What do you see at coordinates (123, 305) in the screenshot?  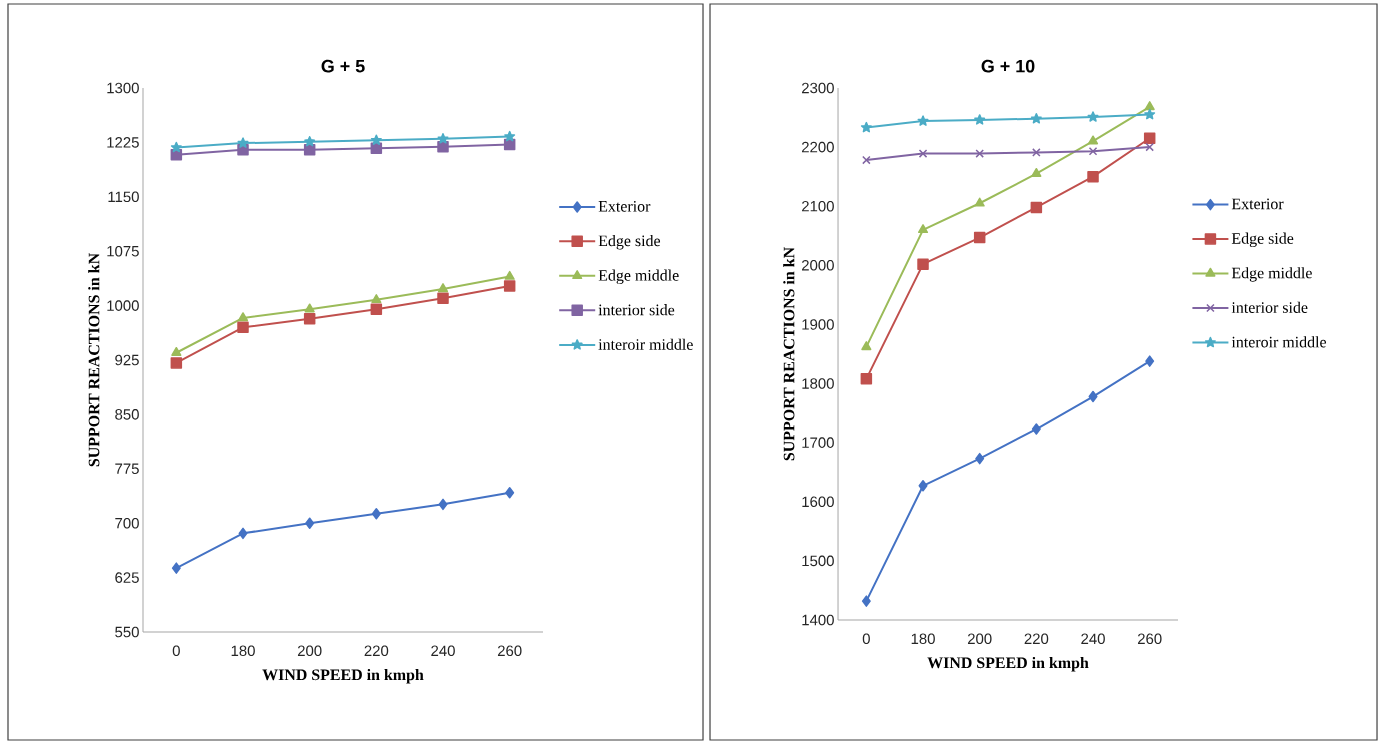 I see `y-tick-label: 1000` at bounding box center [123, 305].